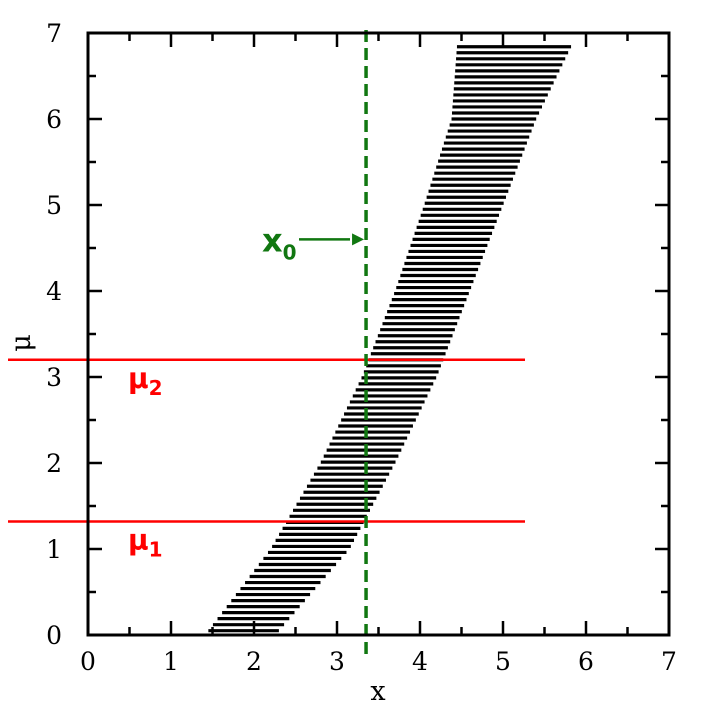 The height and width of the screenshot is (712, 703). Describe the element at coordinates (88, 661) in the screenshot. I see `x-tick-label: 0` at that location.